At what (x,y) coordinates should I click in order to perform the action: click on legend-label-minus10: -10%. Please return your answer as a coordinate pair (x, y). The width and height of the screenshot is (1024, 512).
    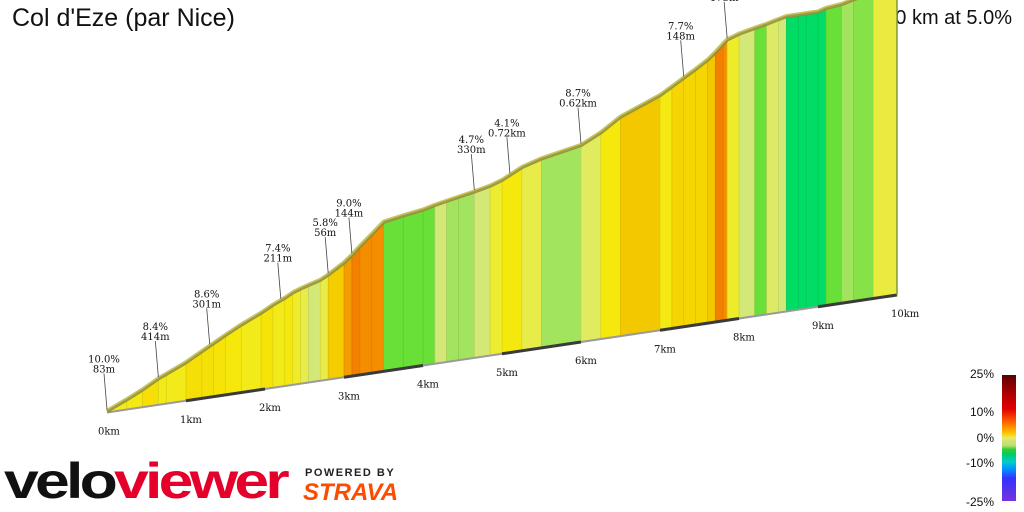
    Looking at the image, I should click on (979, 463).